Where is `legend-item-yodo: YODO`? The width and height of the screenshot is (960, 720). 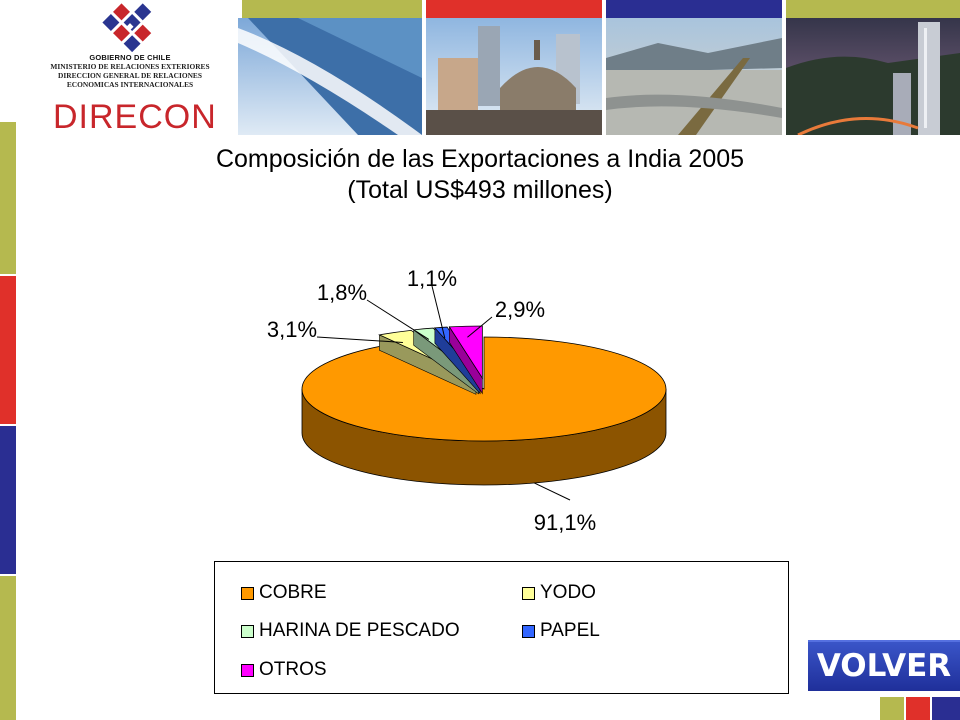 legend-item-yodo: YODO is located at coordinates (559, 593).